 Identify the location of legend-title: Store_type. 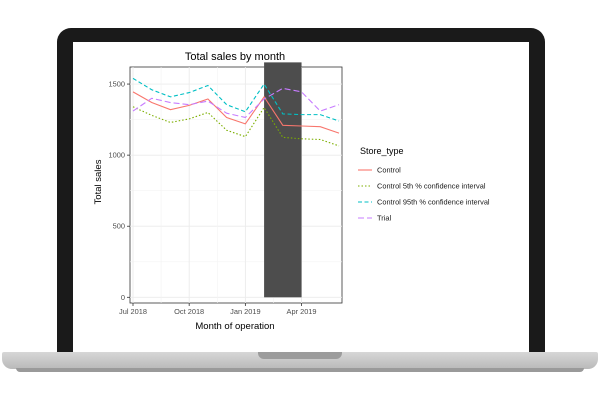
(382, 151).